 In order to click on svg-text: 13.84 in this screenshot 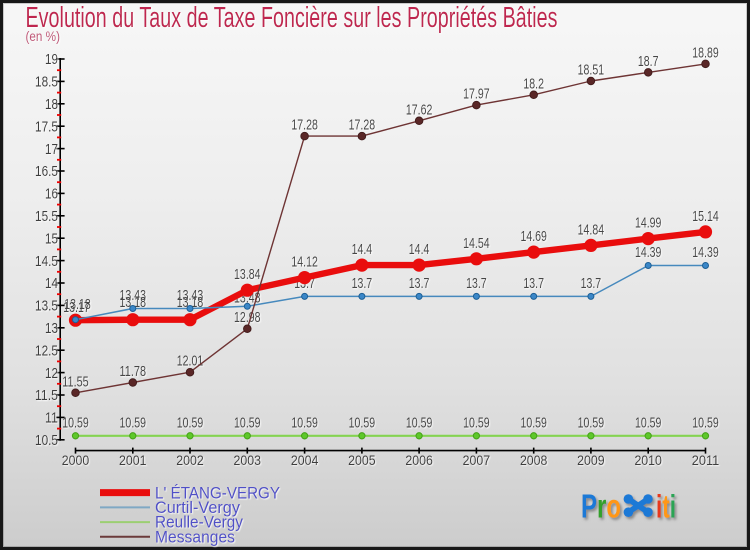, I will do `click(247, 274)`.